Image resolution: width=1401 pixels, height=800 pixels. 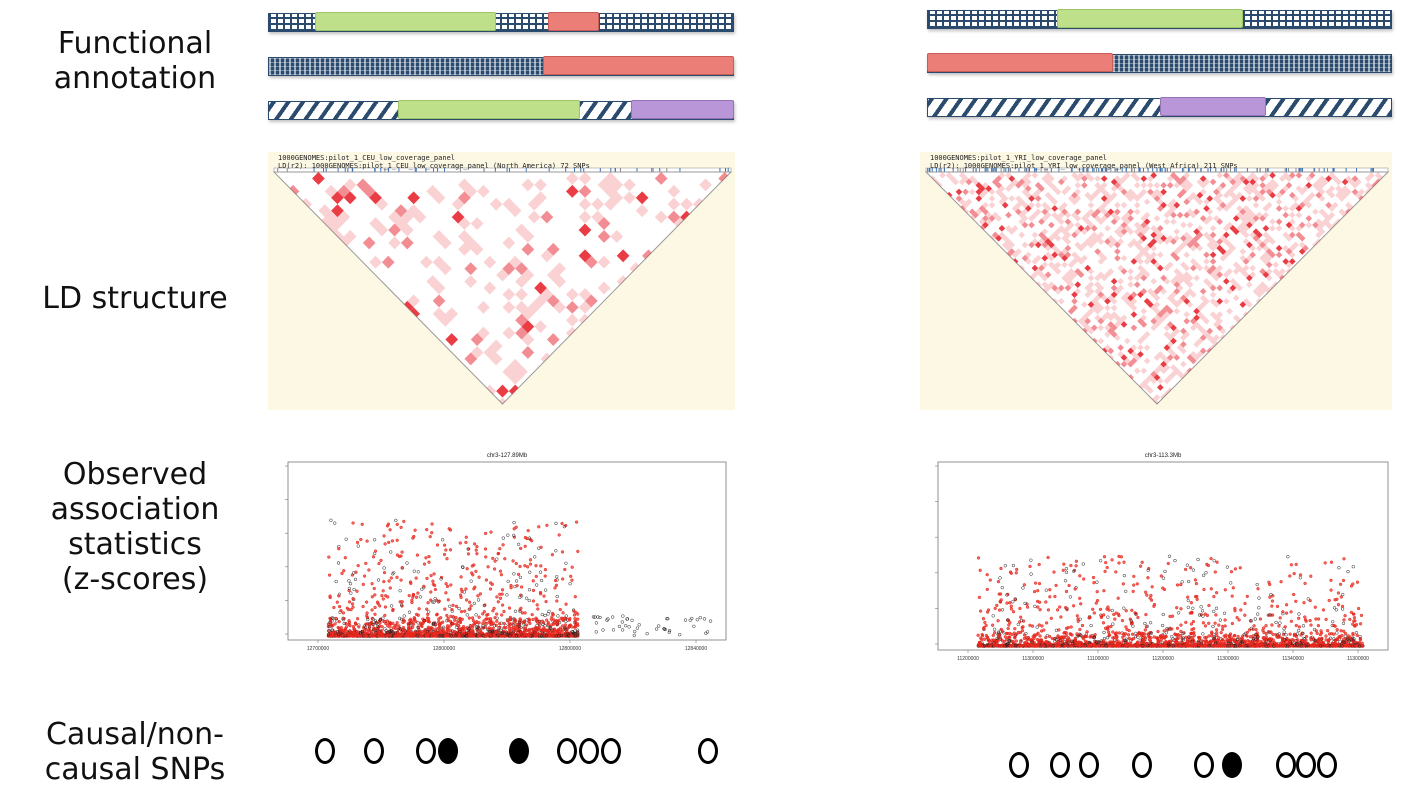 I want to click on label-line: annotation, so click(x=135, y=78).